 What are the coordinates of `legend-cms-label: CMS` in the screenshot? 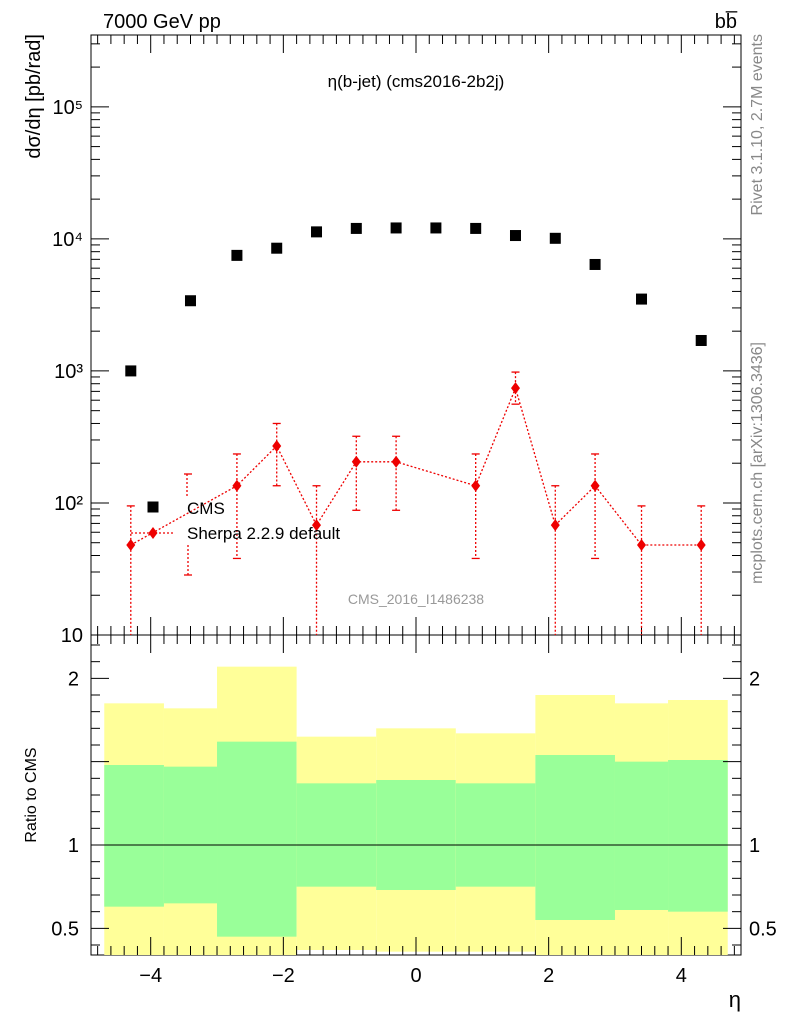 It's located at (206, 508).